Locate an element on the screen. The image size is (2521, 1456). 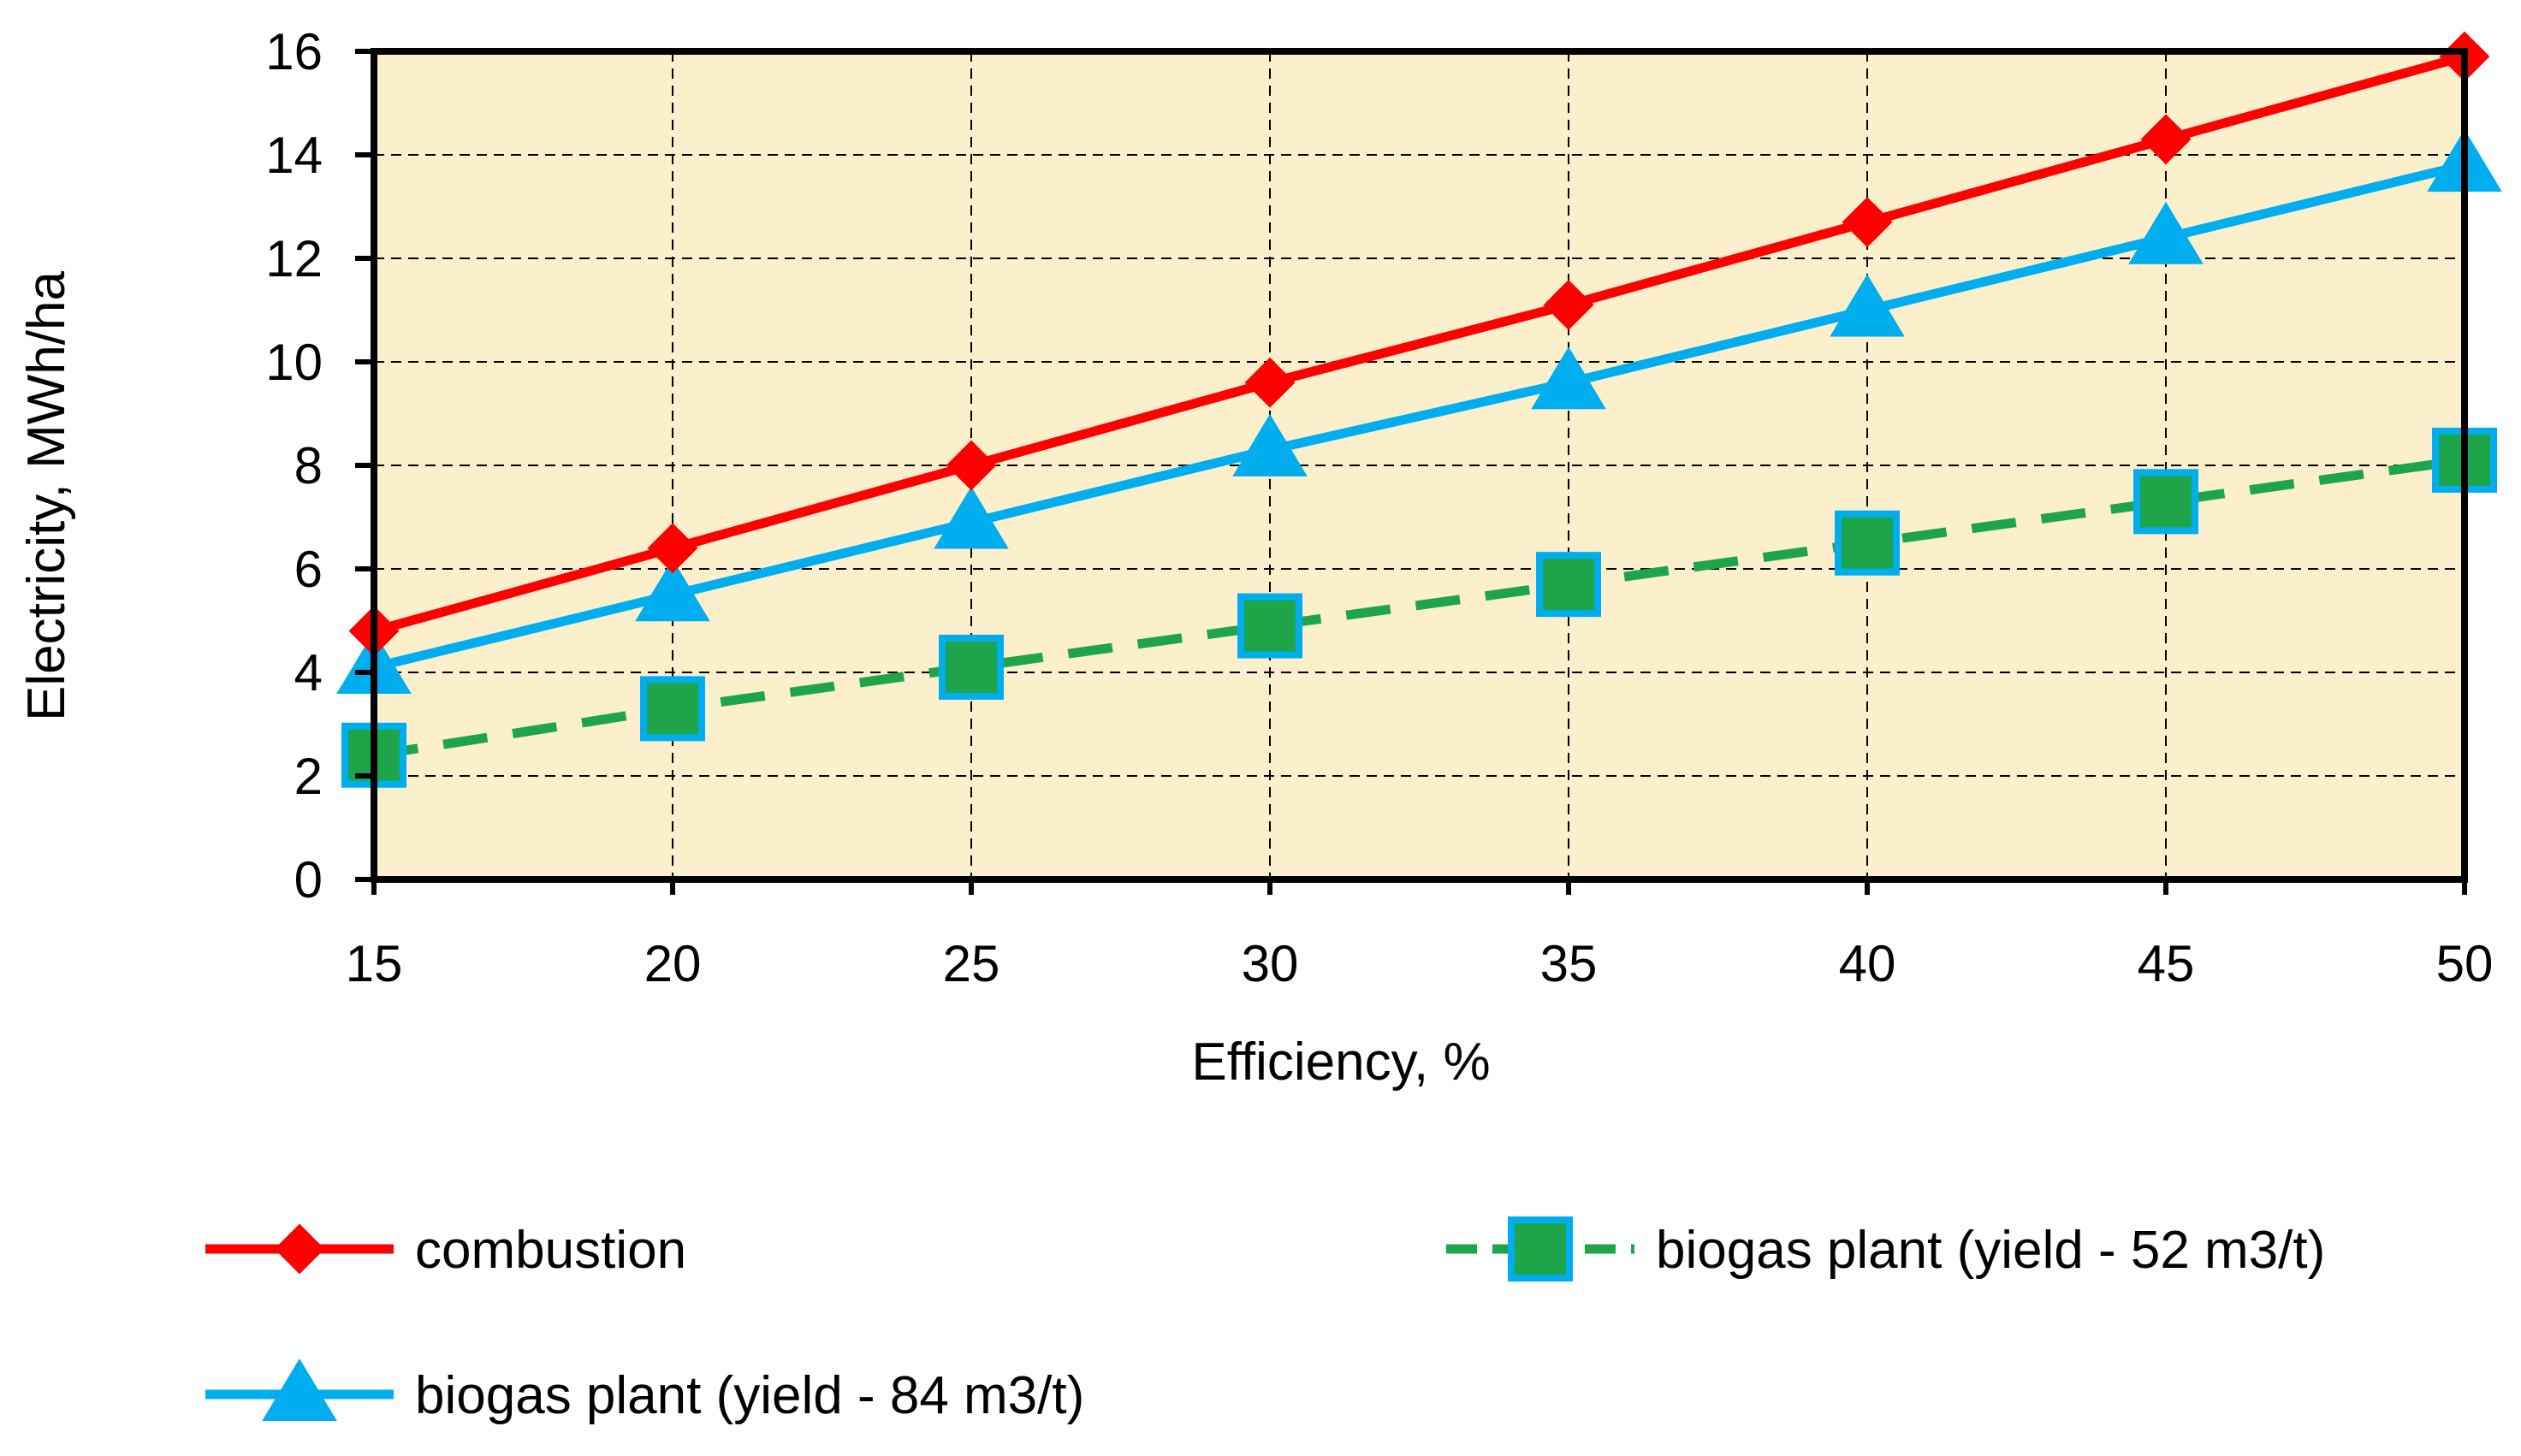
y-tick-label: 0 is located at coordinates (308, 880).